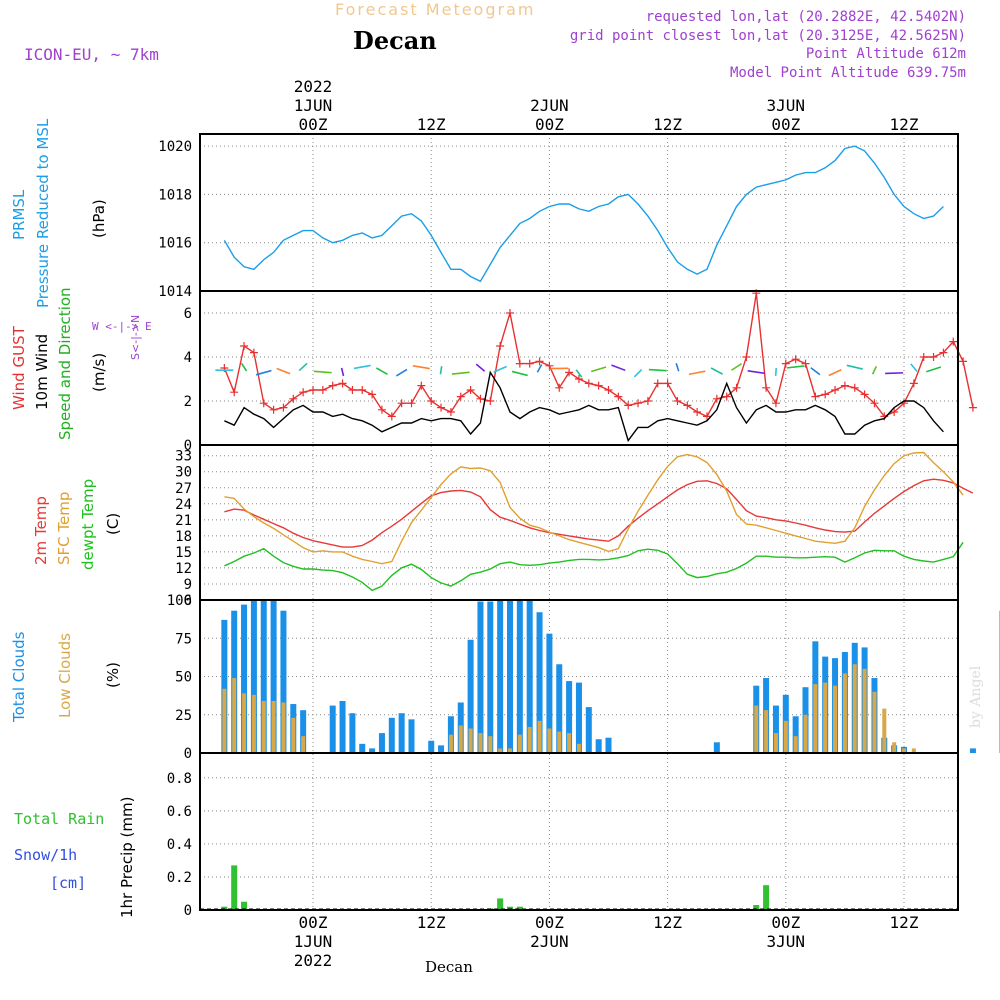 This screenshot has width=1000, height=1000. Describe the element at coordinates (99, 218) in the screenshot. I see `pressure-unit: (hPa)` at that location.